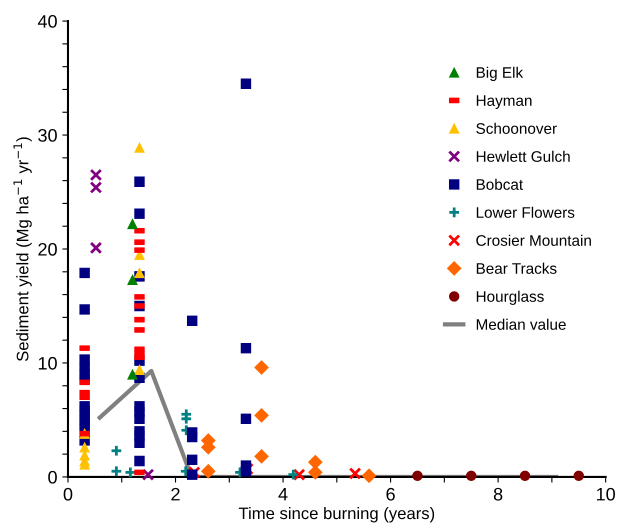 Image resolution: width=618 pixels, height=527 pixels. Describe the element at coordinates (47, 135) in the screenshot. I see `y-tick-label: 30` at that location.